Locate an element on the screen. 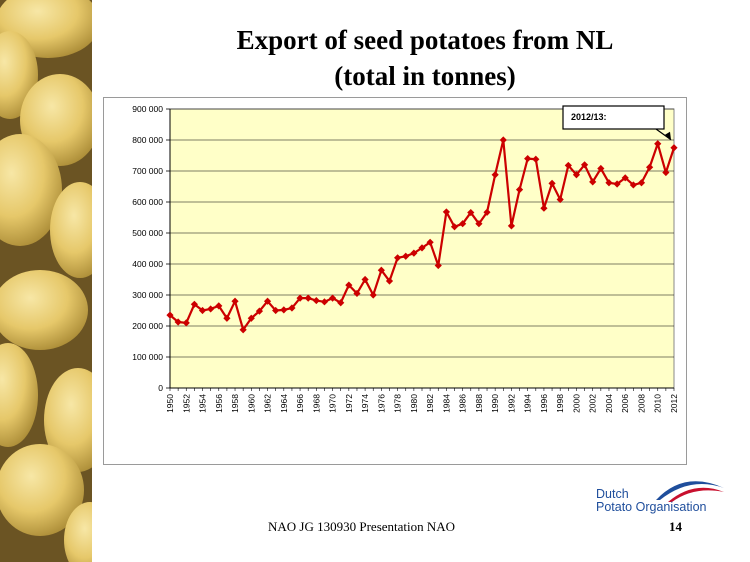 The width and height of the screenshot is (750, 562). x-tick-label: 2004 is located at coordinates (609, 403).